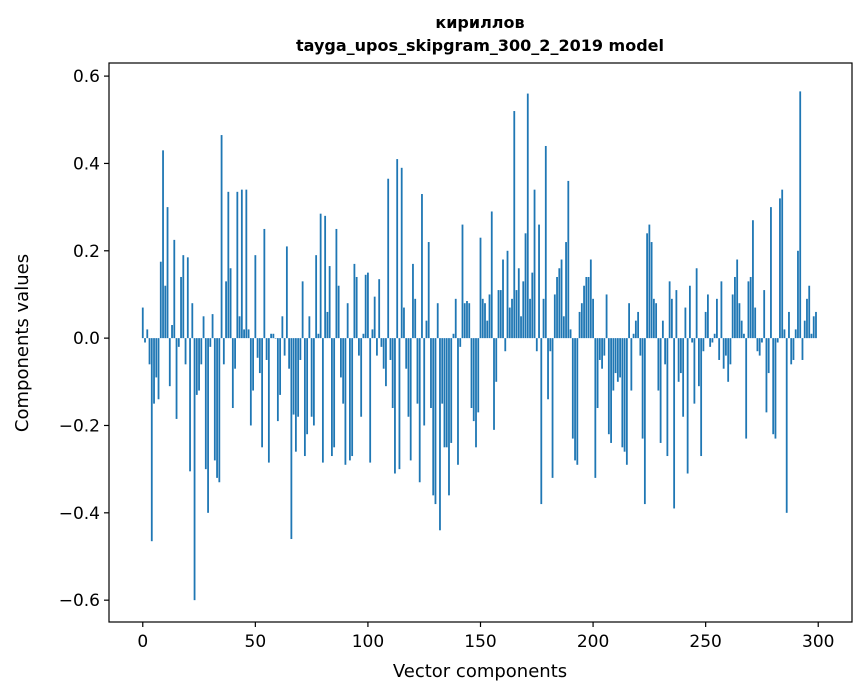  What do you see at coordinates (479, 22) in the screenshot?
I see `chart-title-line-1: кириллов` at bounding box center [479, 22].